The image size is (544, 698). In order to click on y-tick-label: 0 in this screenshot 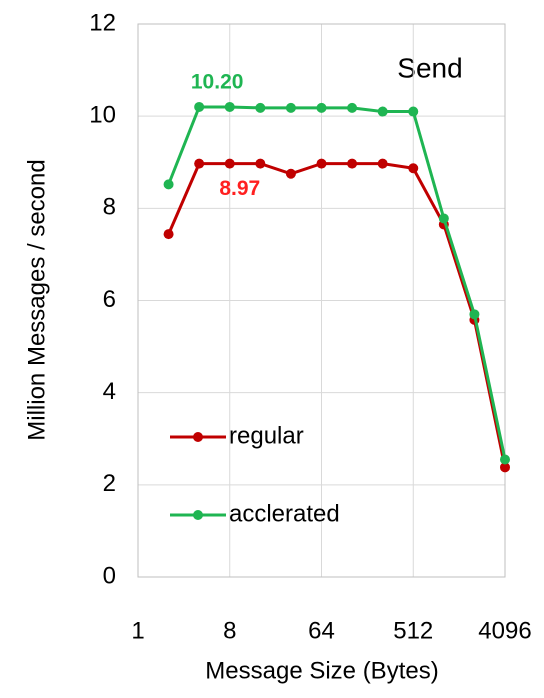, I will do `click(109, 575)`.